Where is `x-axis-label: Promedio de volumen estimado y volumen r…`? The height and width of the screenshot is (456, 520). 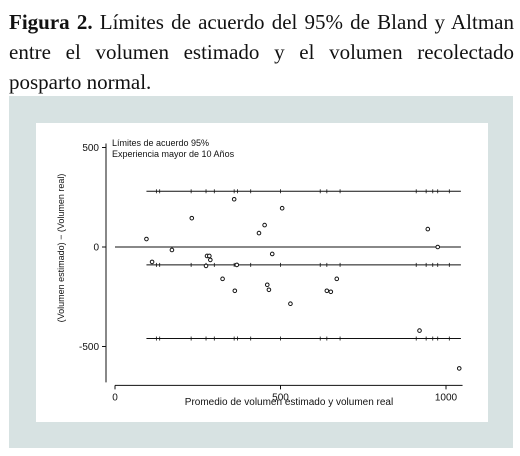
x-axis-label: Promedio de volumen estimado y volumen r… is located at coordinates (289, 402).